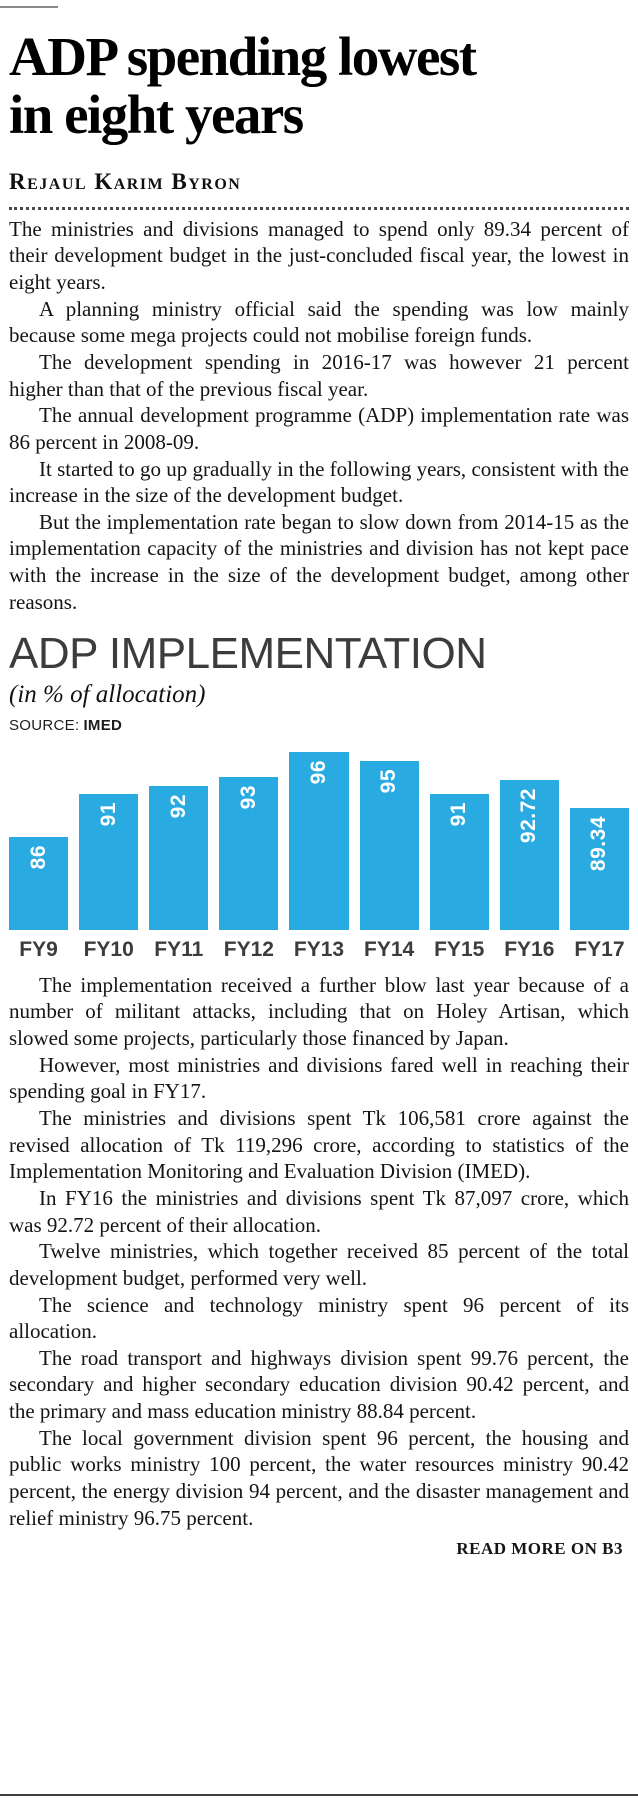 Image resolution: width=638 pixels, height=1808 pixels. I want to click on x-axis-label: FY12, so click(248, 949).